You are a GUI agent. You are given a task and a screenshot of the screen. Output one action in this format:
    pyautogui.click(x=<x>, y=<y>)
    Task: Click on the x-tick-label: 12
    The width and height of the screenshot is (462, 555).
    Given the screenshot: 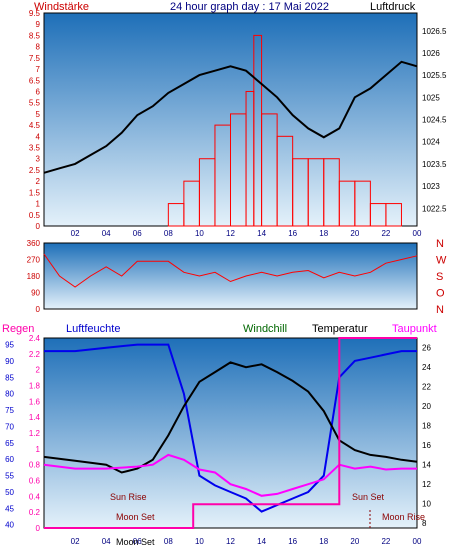 What is the action you would take?
    pyautogui.click(x=230, y=541)
    